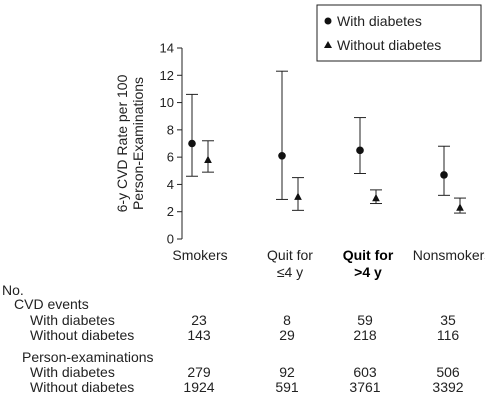 Image resolution: width=485 pixels, height=411 pixels. I want to click on legend-marker-circle, so click(328, 21).